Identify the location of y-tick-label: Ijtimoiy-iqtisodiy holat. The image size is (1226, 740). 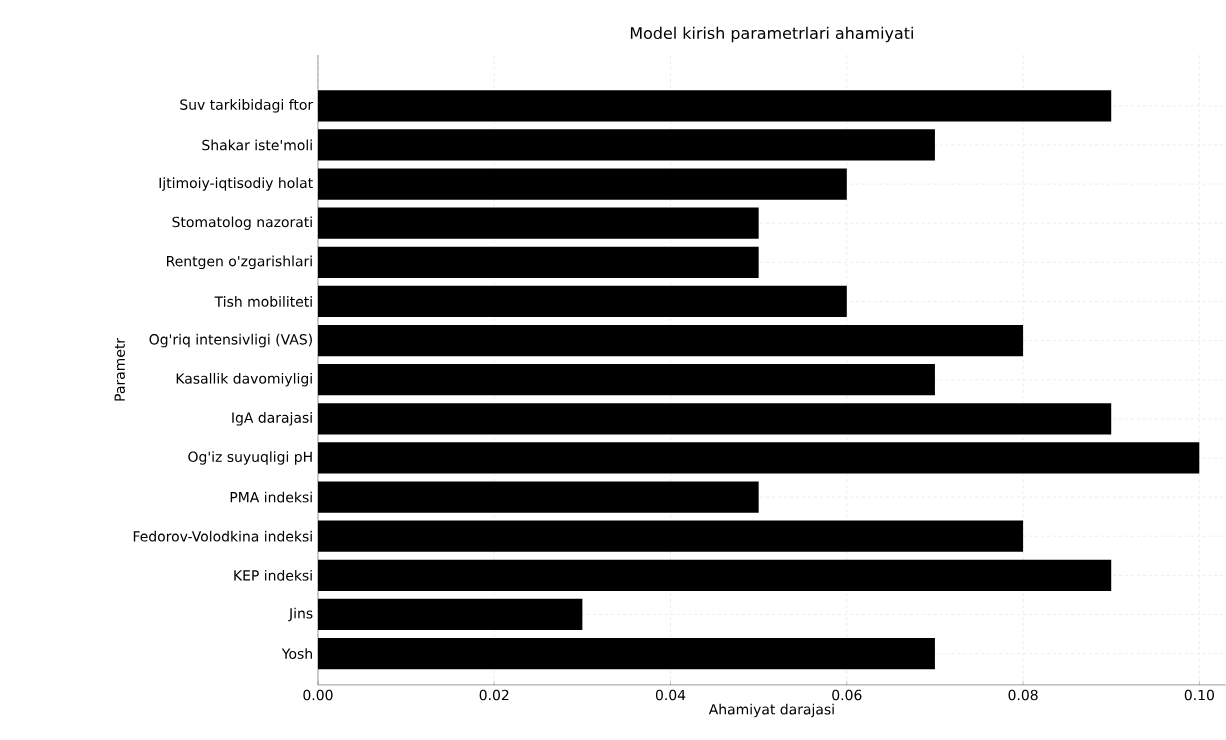
(236, 184).